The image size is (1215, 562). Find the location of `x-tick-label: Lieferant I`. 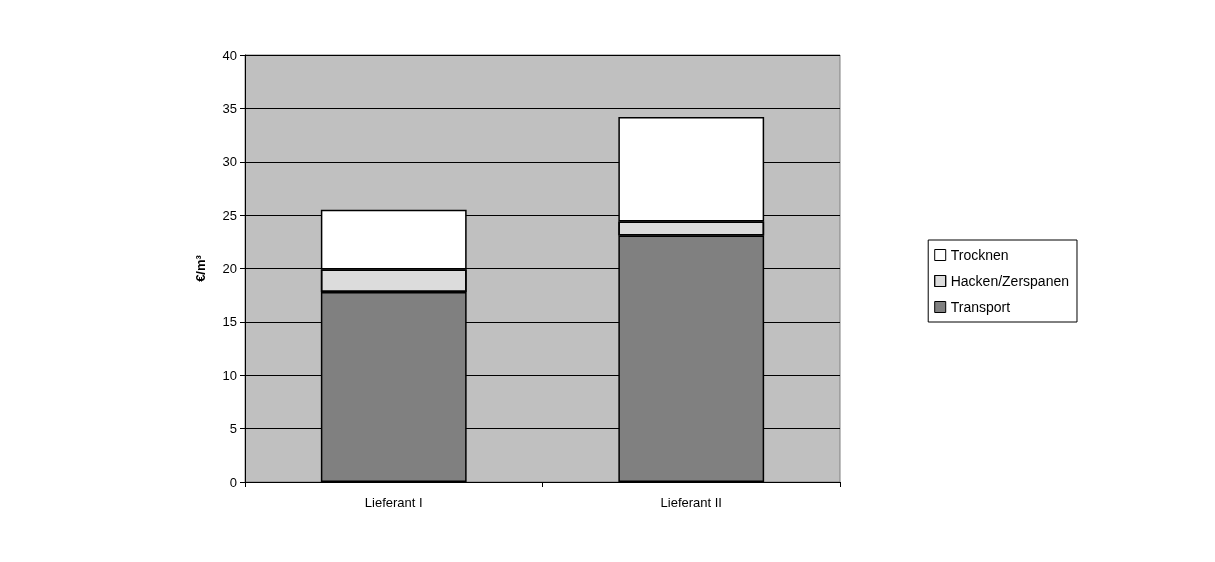

x-tick-label: Lieferant I is located at coordinates (393, 502).